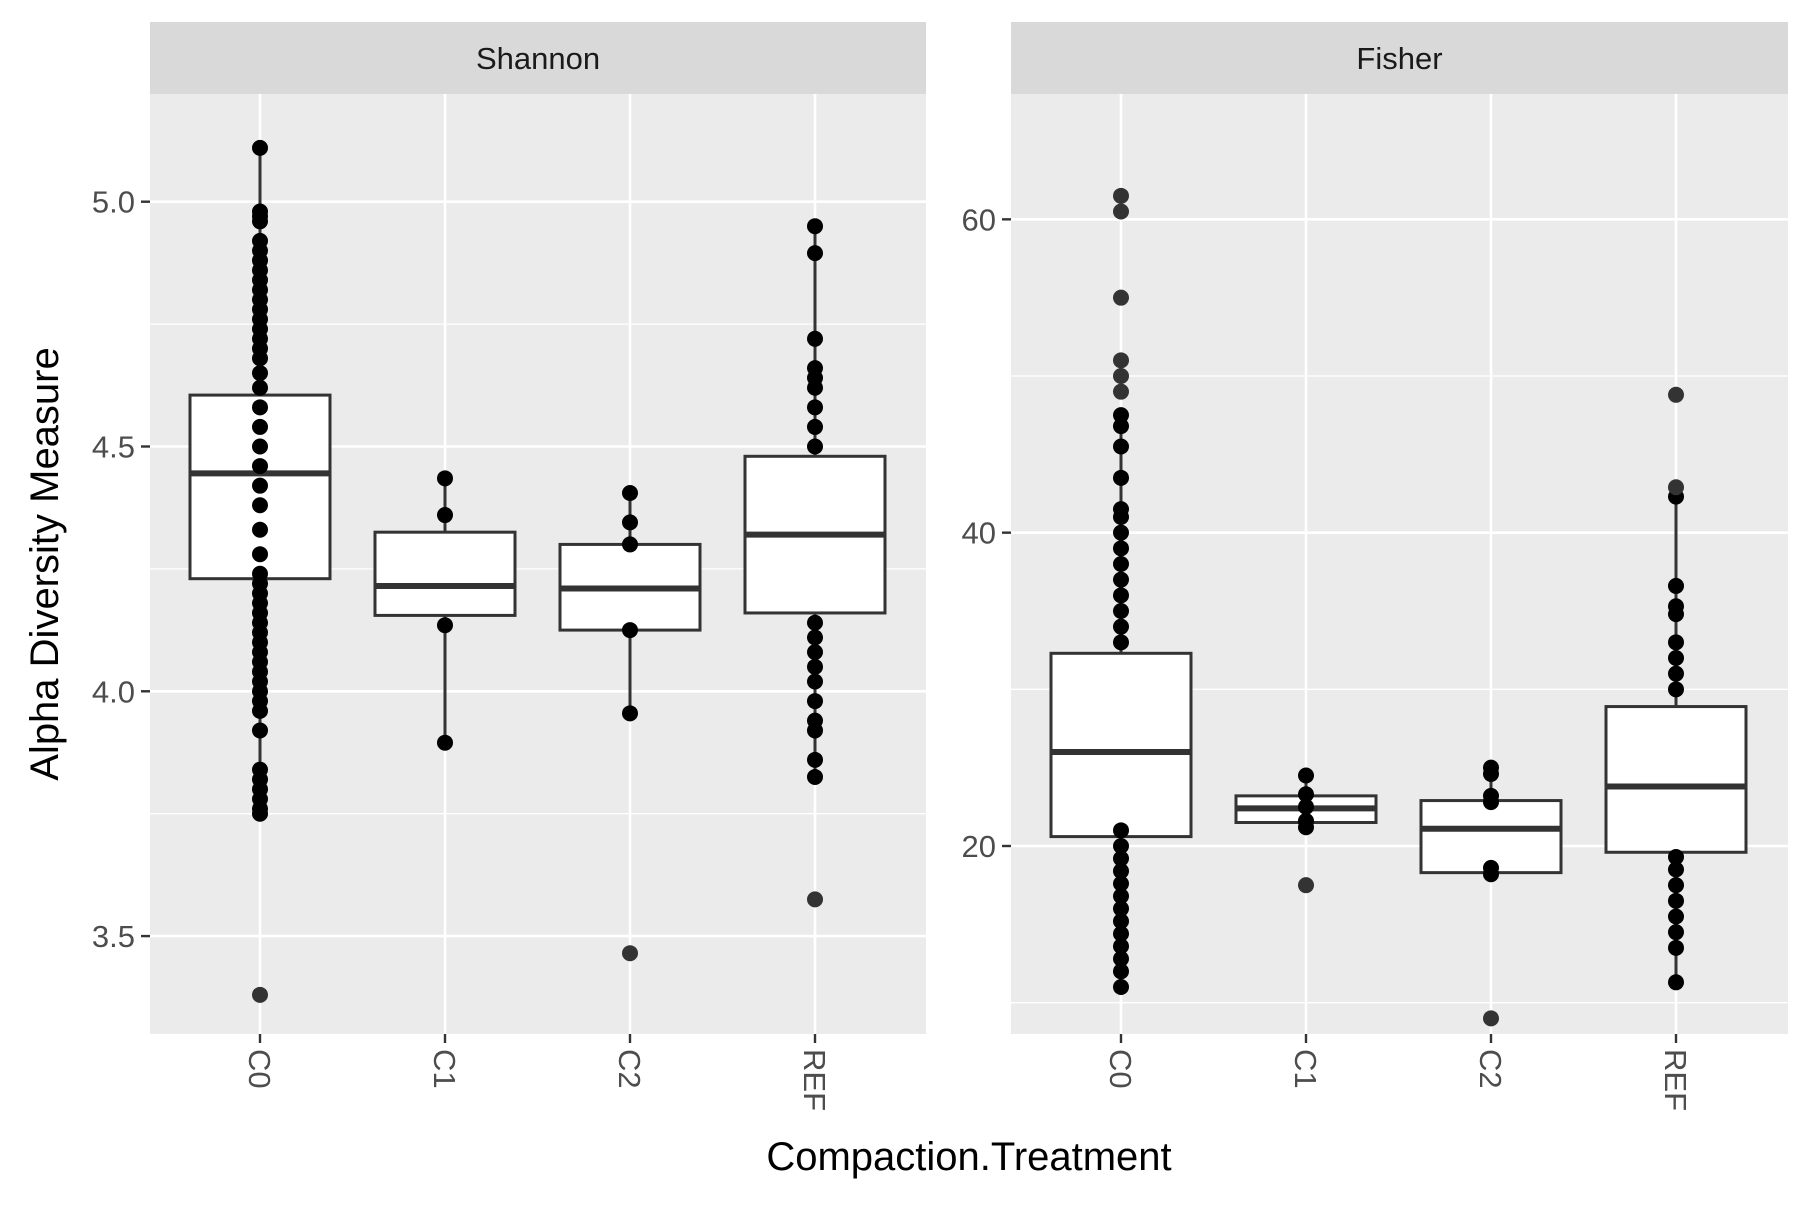 The height and width of the screenshot is (1205, 1800). I want to click on facet-strip-label: Shannon, so click(538, 58).